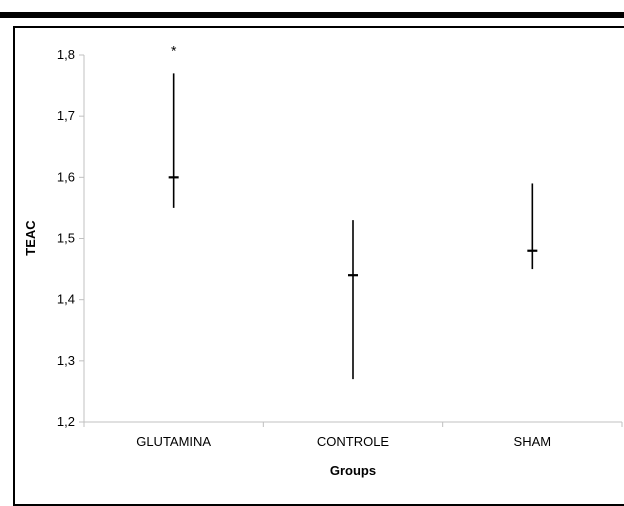 This screenshot has width=624, height=506. I want to click on y-tick-label: 1,3, so click(66, 360).